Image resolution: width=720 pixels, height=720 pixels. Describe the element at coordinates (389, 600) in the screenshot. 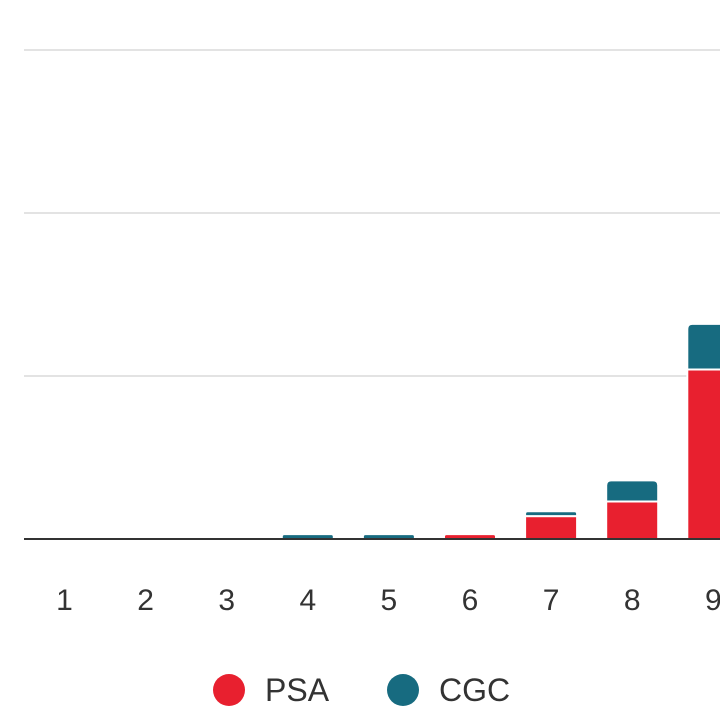

I see `x-tick-label: 5` at that location.